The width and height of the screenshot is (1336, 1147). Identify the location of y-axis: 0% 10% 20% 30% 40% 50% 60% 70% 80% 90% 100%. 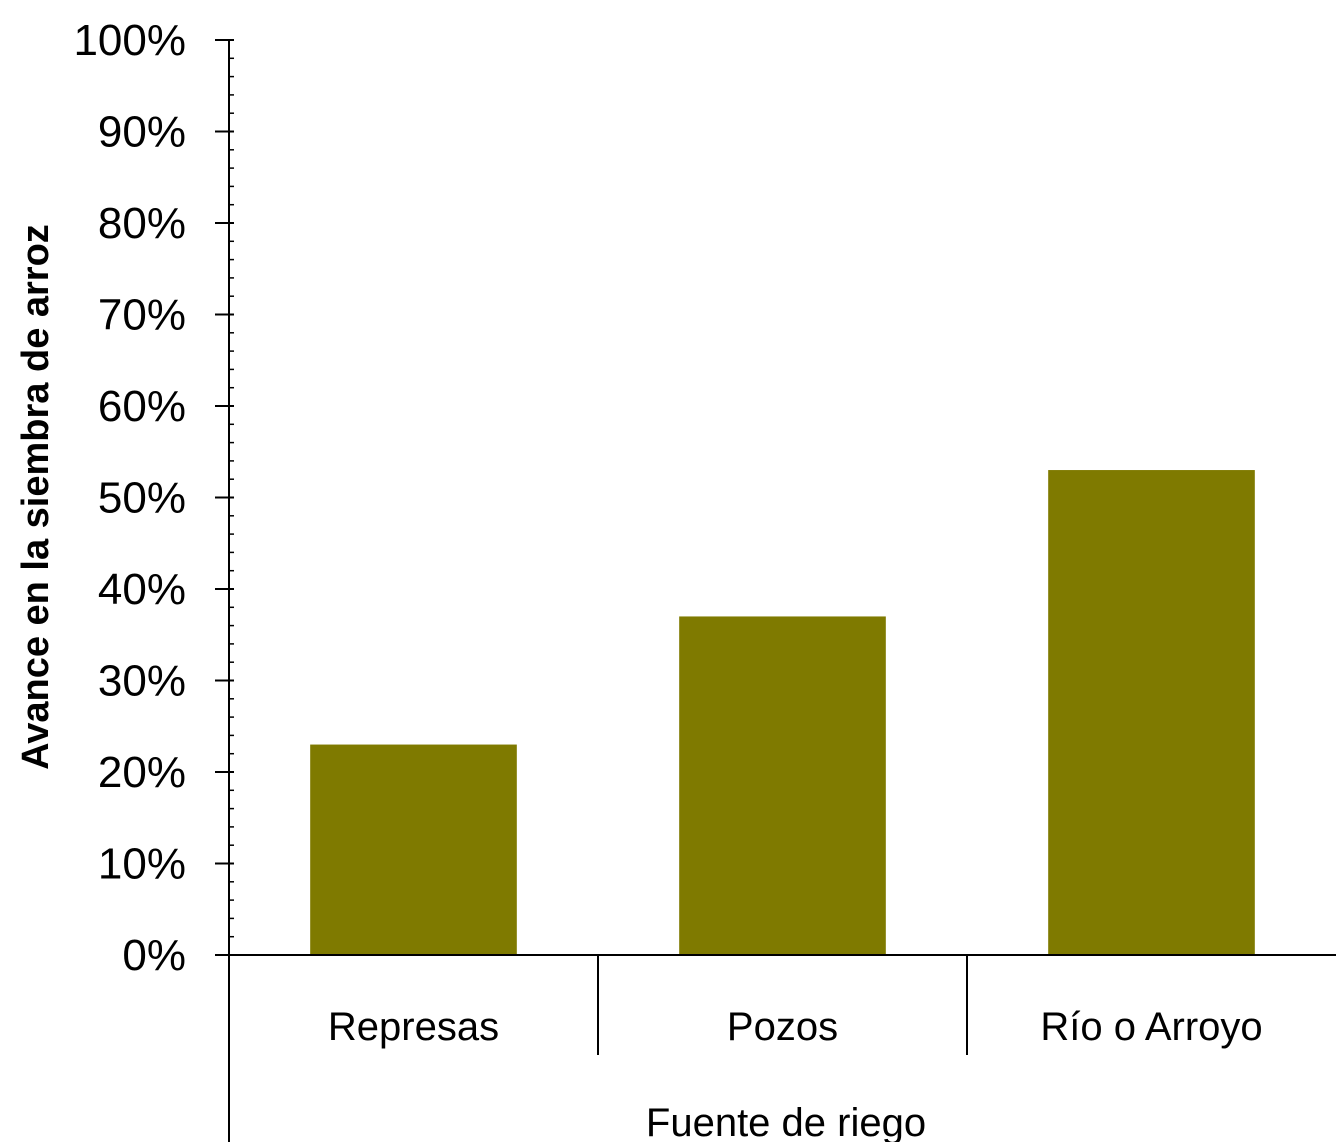
(153, 579).